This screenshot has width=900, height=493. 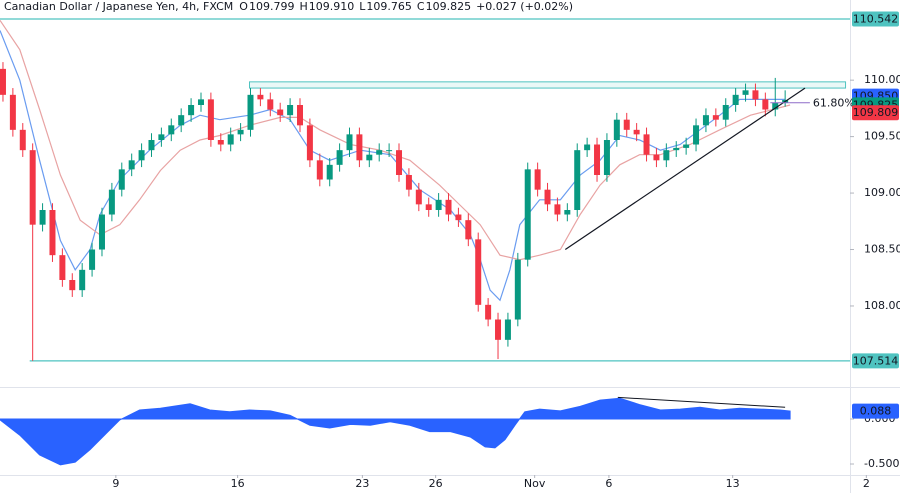 What do you see at coordinates (701, 402) in the screenshot?
I see `oscillator-trendline` at bounding box center [701, 402].